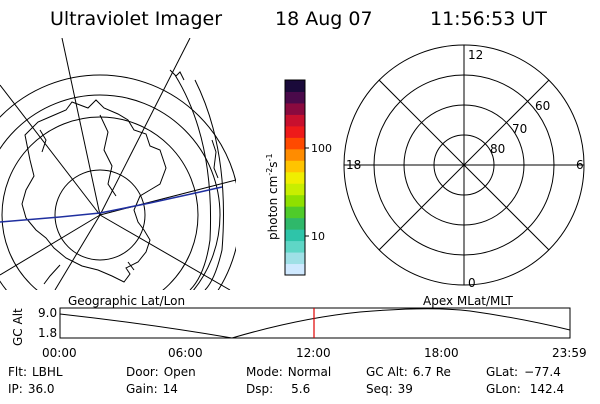  What do you see at coordinates (408, 372) in the screenshot?
I see `info-gc-alt: GC Alt: 6.7 Re` at bounding box center [408, 372].